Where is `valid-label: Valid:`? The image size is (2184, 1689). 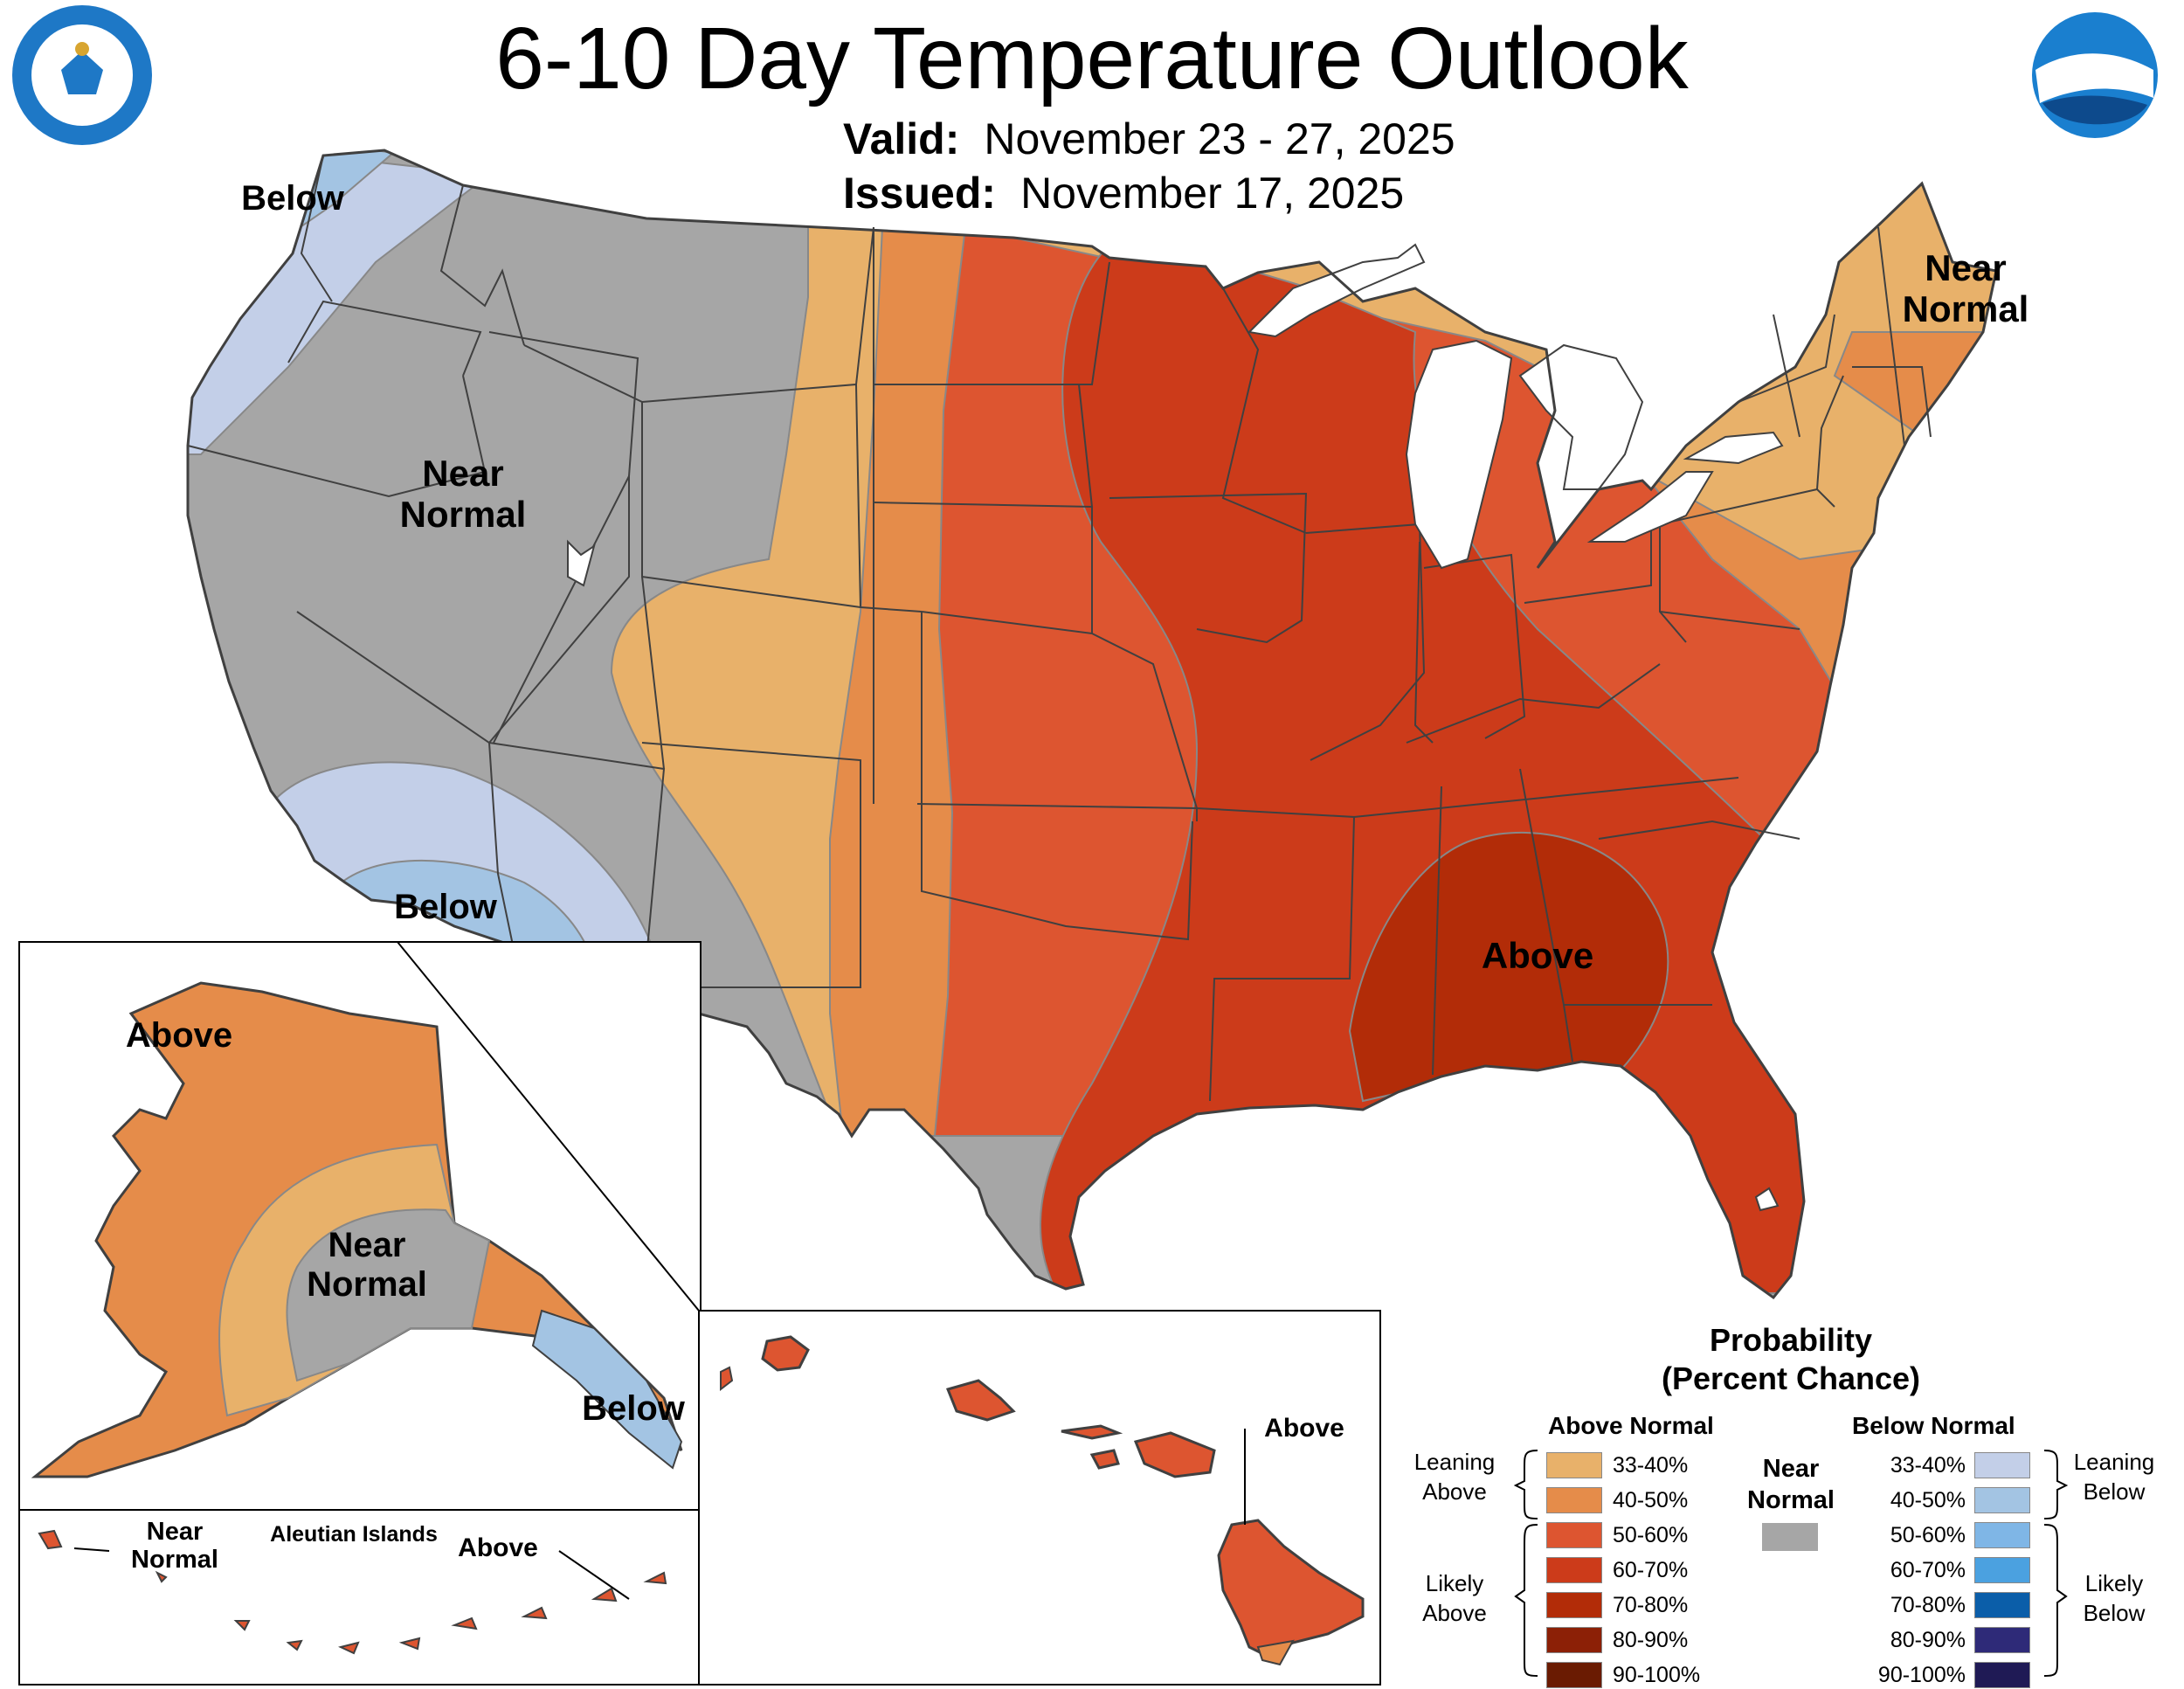 valid-label: Valid: is located at coordinates (901, 138).